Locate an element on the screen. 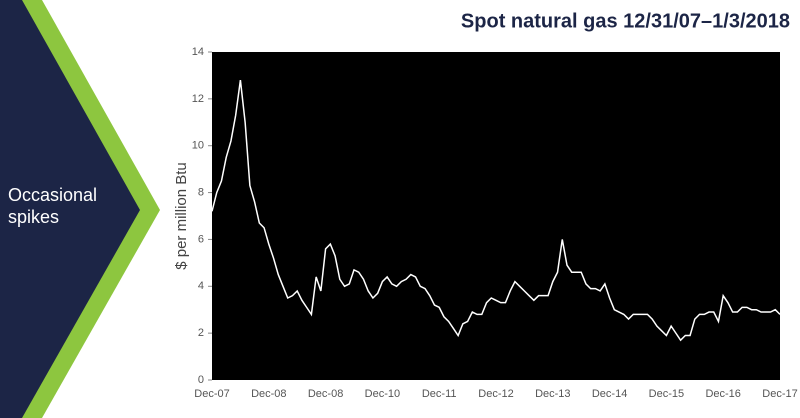  x-tick-label: Dec-16 is located at coordinates (722, 394).